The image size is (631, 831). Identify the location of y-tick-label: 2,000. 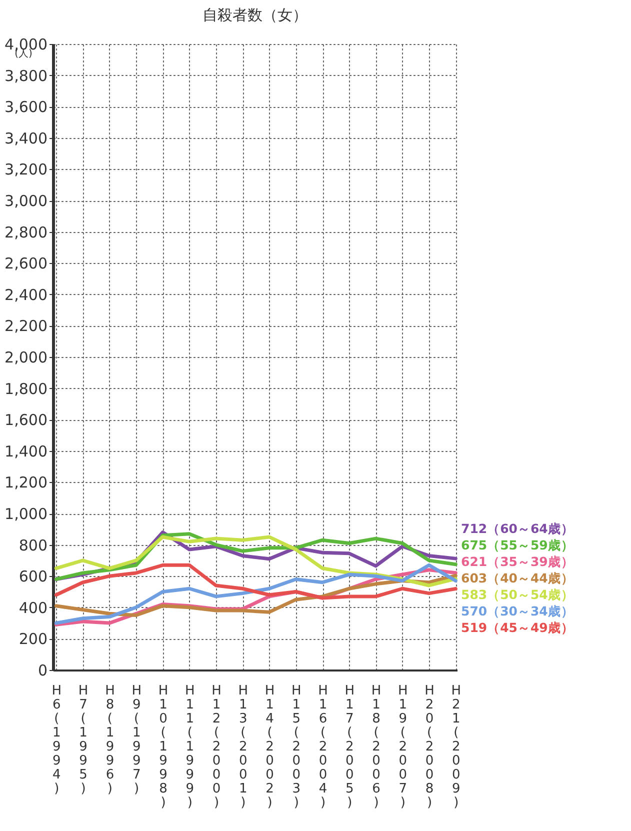
(26, 357).